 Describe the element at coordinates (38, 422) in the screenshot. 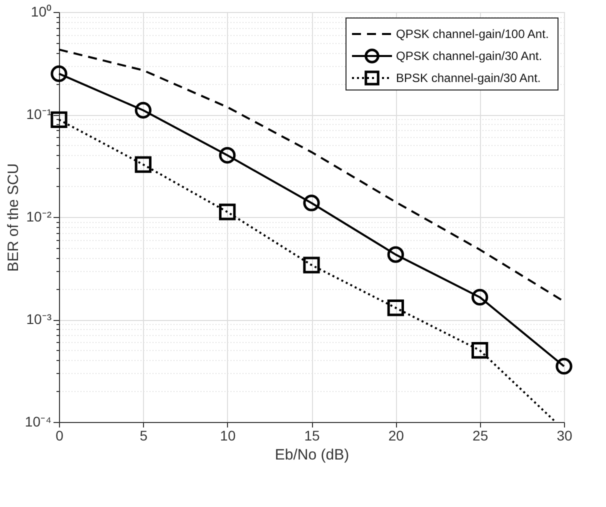

I see `y-tick-label: 10⁻⁴` at that location.